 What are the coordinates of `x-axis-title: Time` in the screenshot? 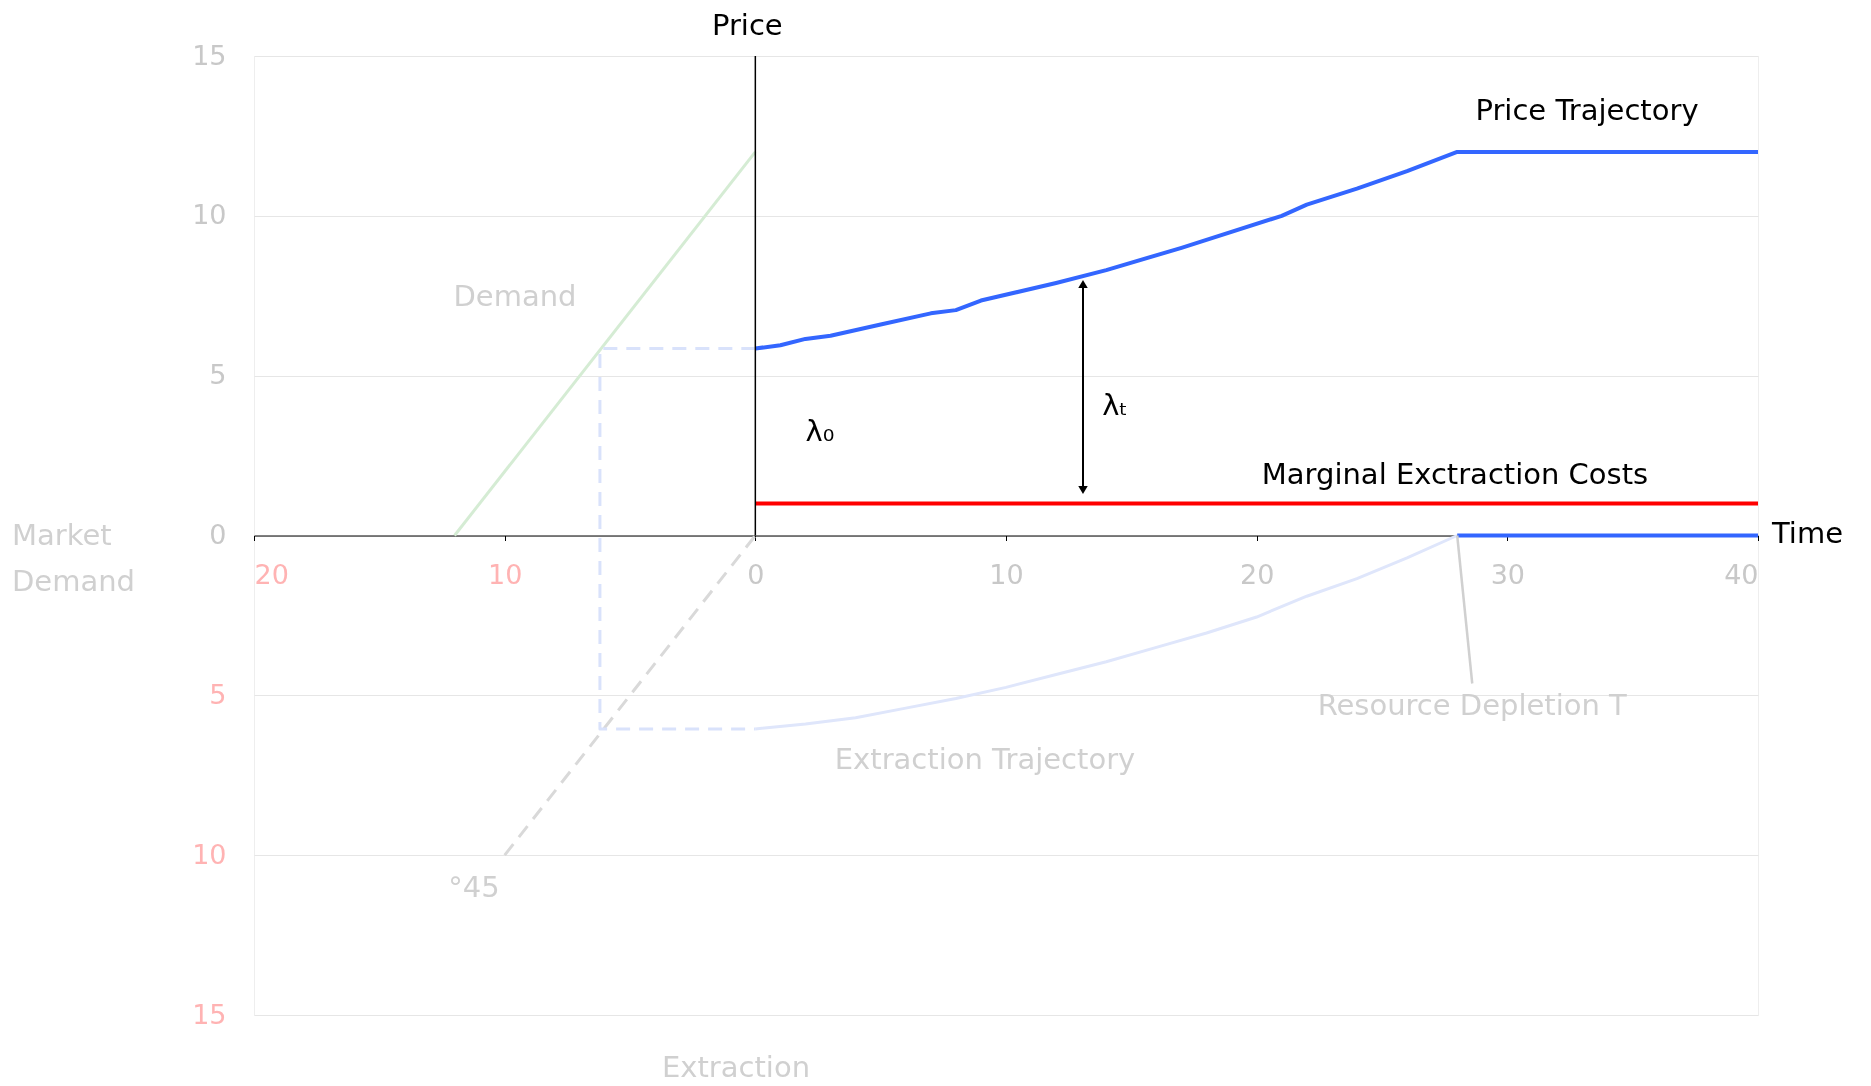 It's located at (1807, 532).